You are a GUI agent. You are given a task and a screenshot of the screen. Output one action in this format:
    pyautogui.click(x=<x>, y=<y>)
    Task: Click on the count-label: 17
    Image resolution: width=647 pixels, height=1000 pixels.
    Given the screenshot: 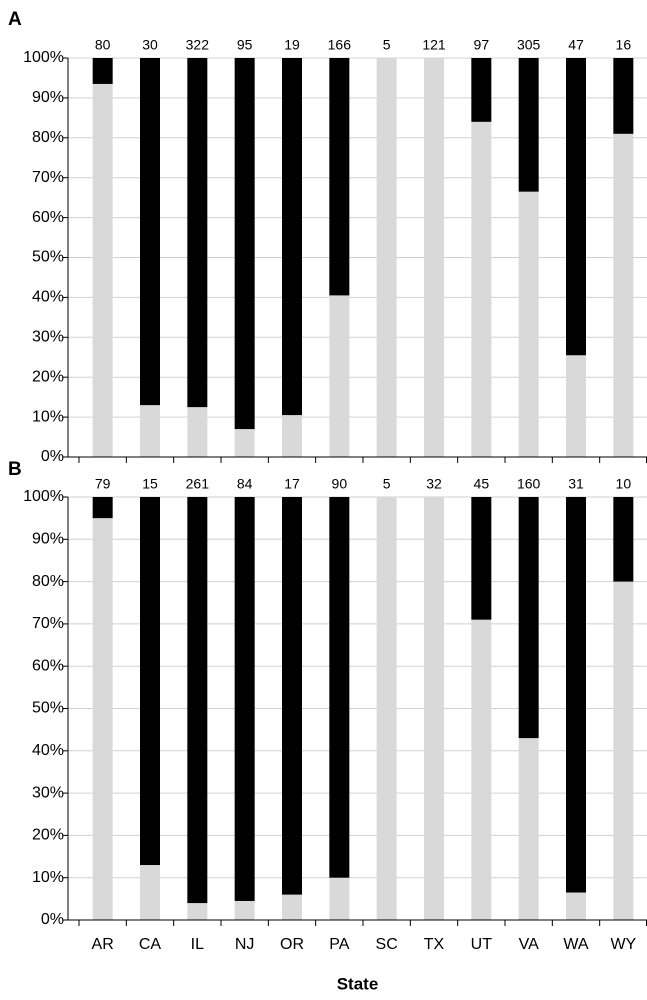 What is the action you would take?
    pyautogui.click(x=292, y=484)
    